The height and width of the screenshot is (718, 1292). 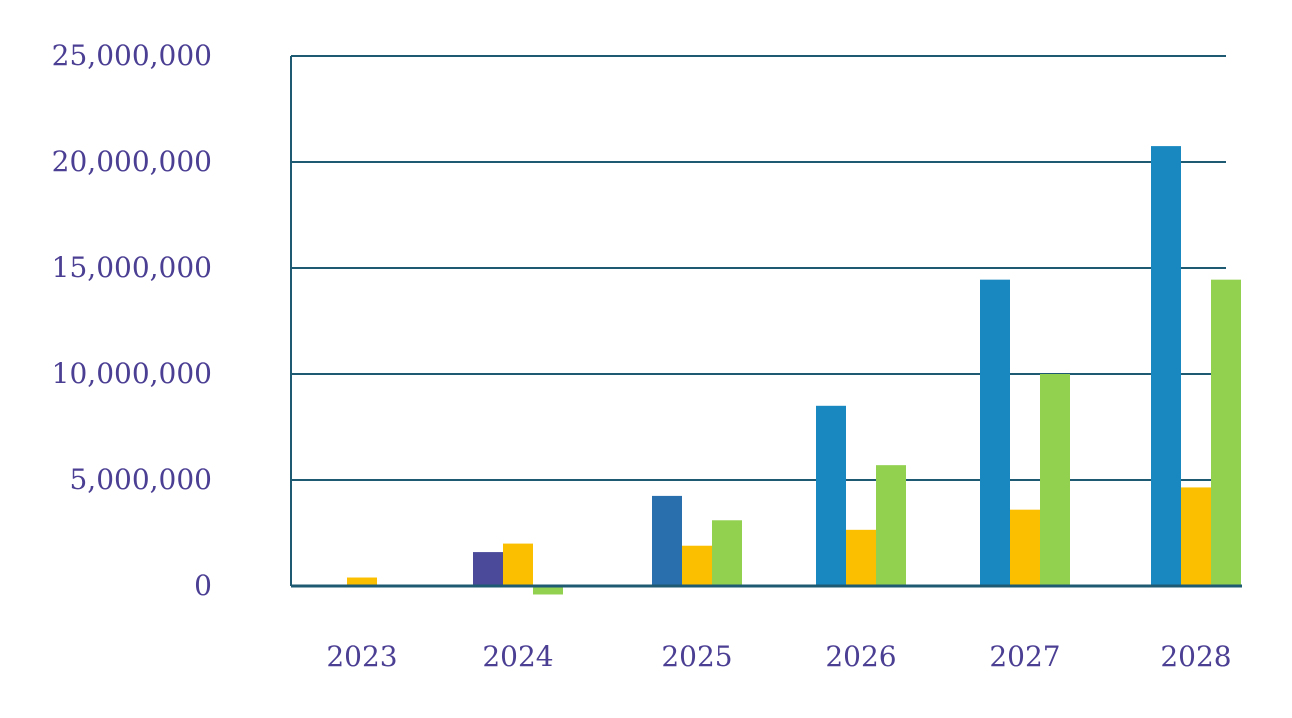 I want to click on y-tick-label: 0, so click(x=203, y=585).